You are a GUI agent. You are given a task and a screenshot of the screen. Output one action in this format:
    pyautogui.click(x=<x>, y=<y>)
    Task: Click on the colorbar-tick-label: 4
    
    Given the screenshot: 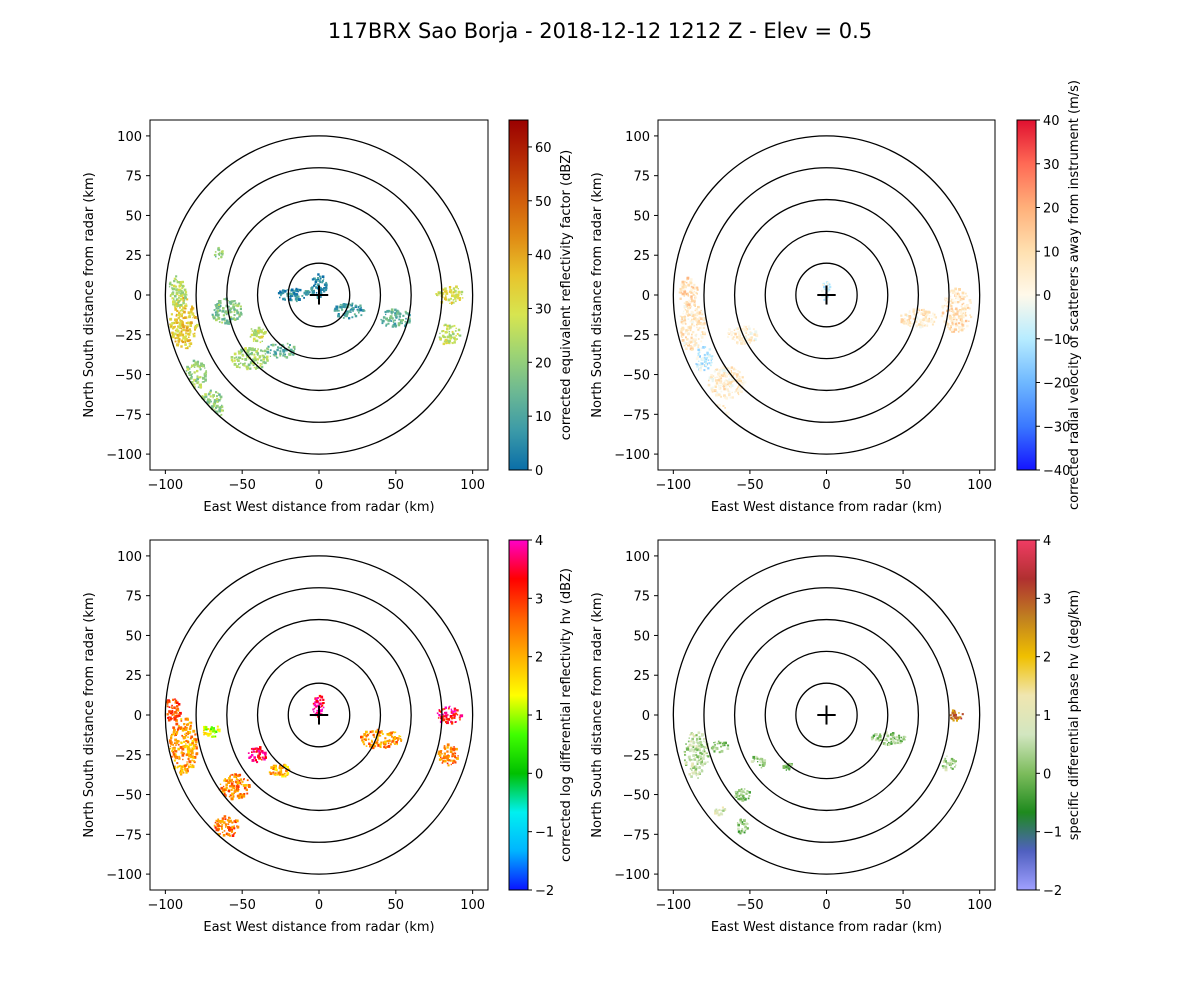 What is the action you would take?
    pyautogui.click(x=1047, y=541)
    